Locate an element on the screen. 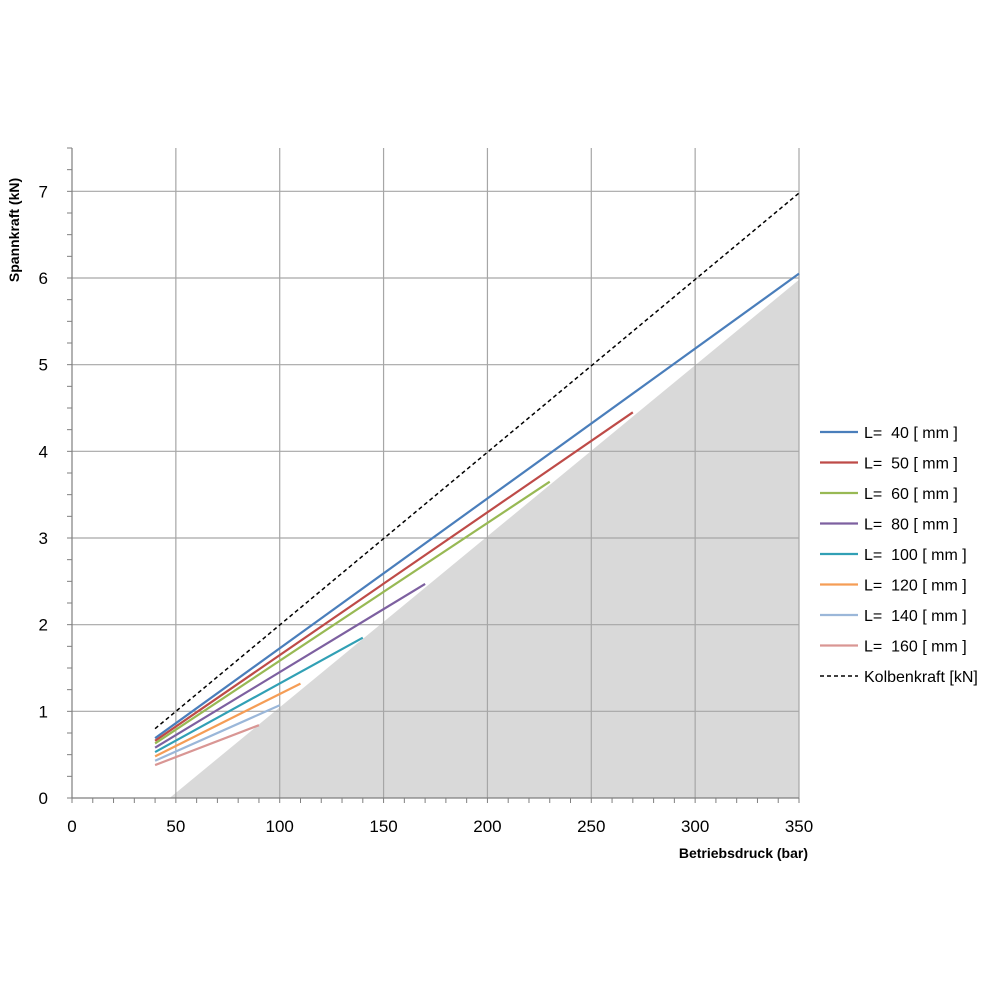 This screenshot has height=1000, width=1000. x-tick-label: 100 is located at coordinates (280, 826).